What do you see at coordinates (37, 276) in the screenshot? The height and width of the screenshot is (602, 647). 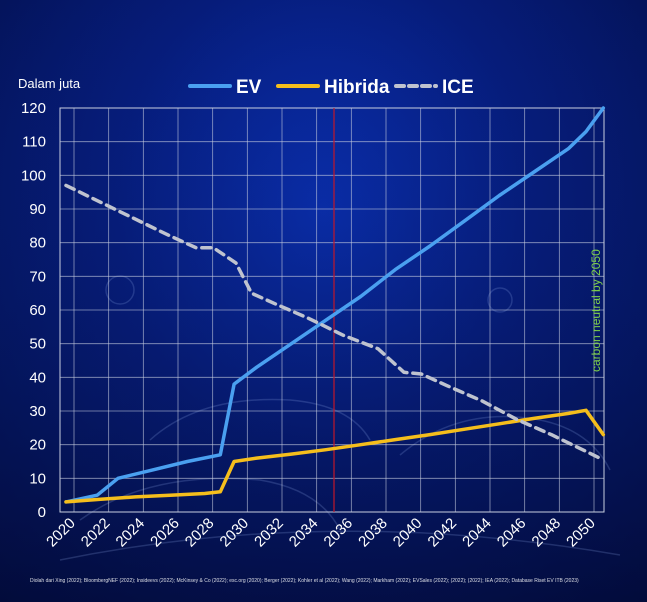 I see `y-tick-label: 70` at bounding box center [37, 276].